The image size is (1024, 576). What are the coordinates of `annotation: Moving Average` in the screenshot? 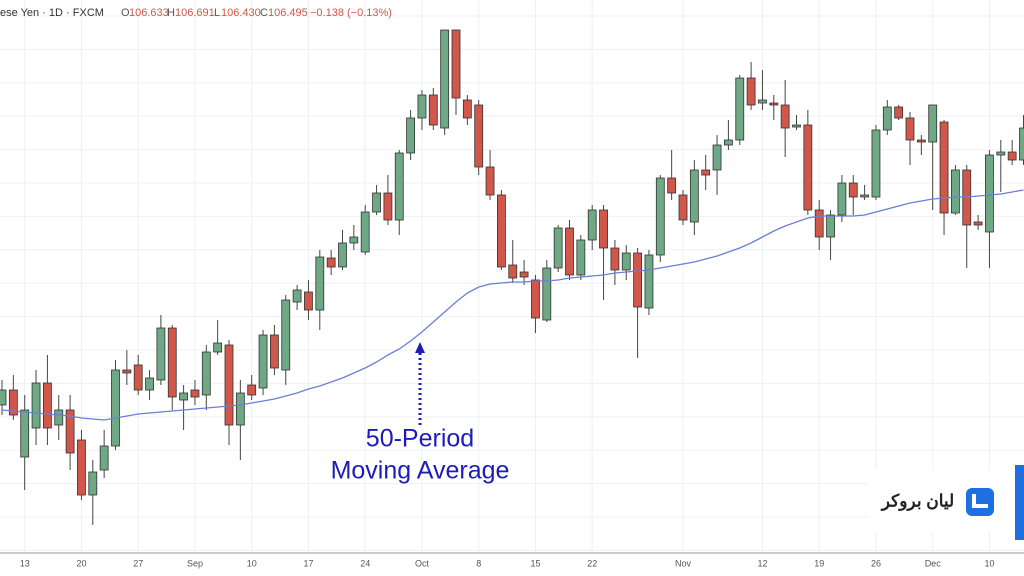 It's located at (420, 471).